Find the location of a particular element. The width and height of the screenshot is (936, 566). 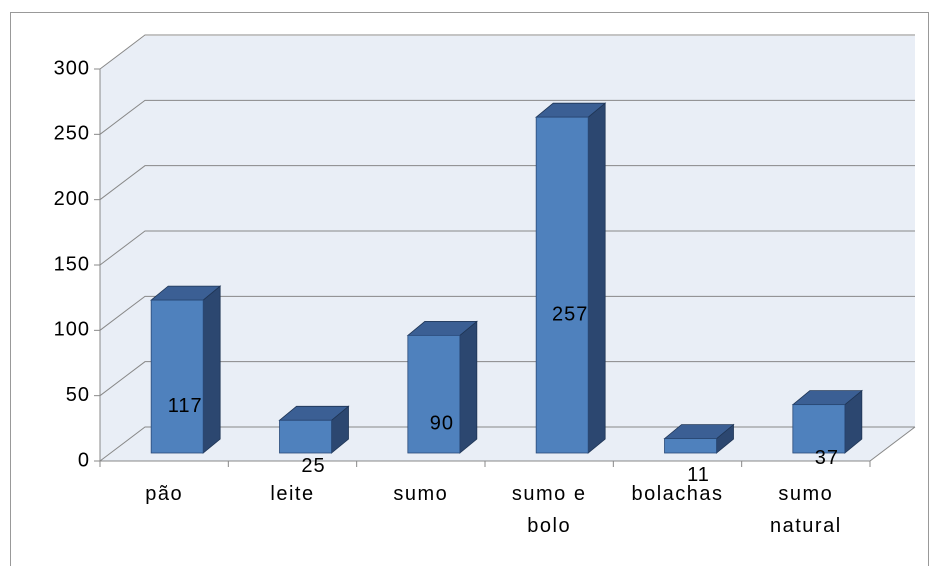

x-tick-label: pão is located at coordinates (164, 494).